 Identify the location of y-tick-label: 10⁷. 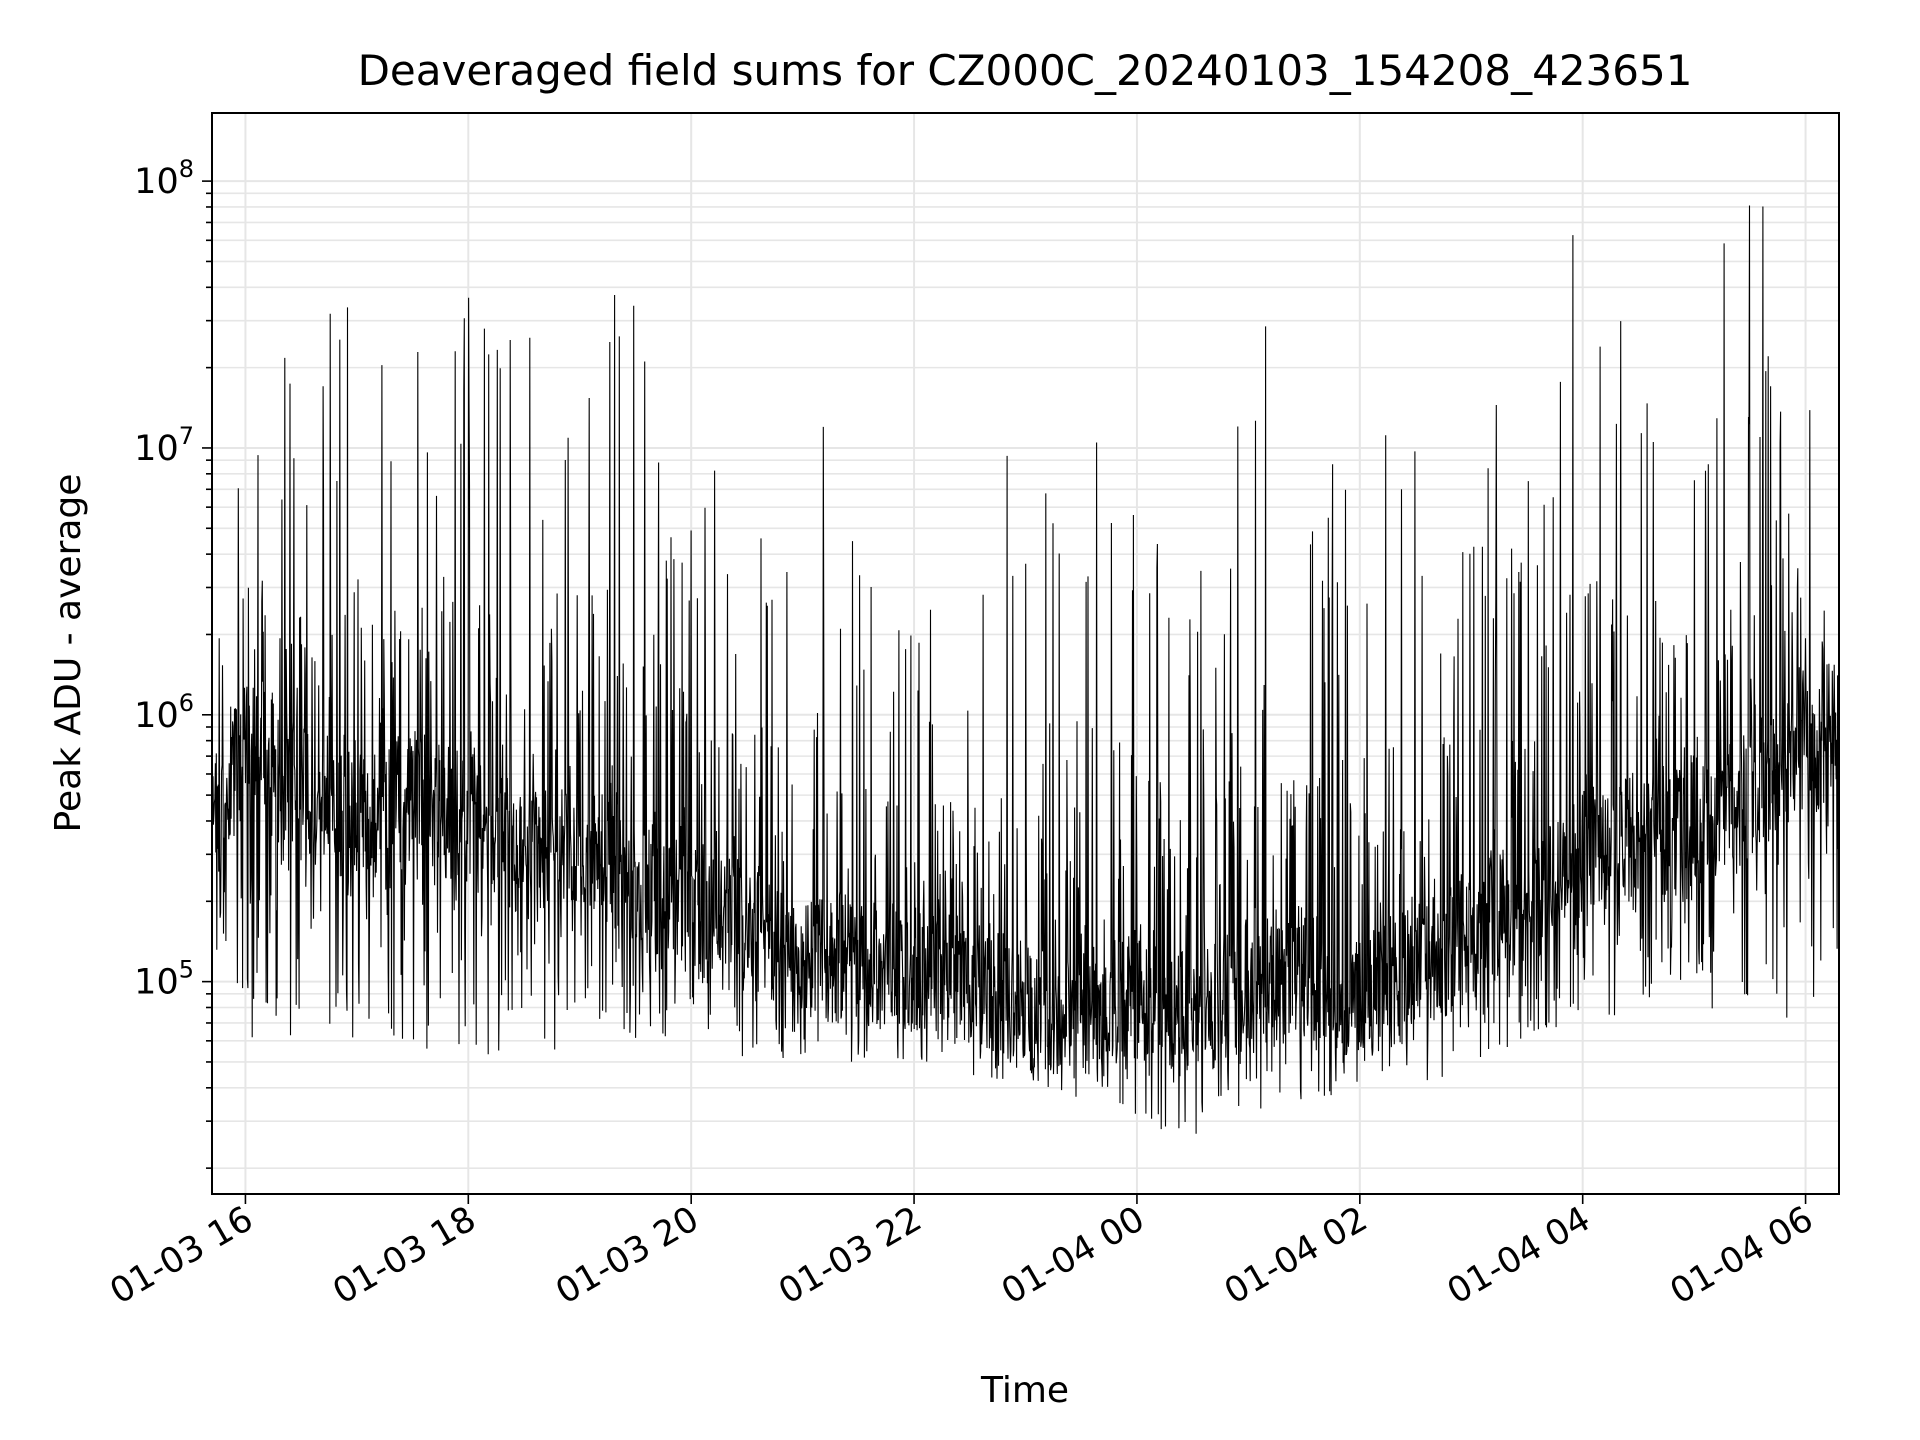
(164, 445).